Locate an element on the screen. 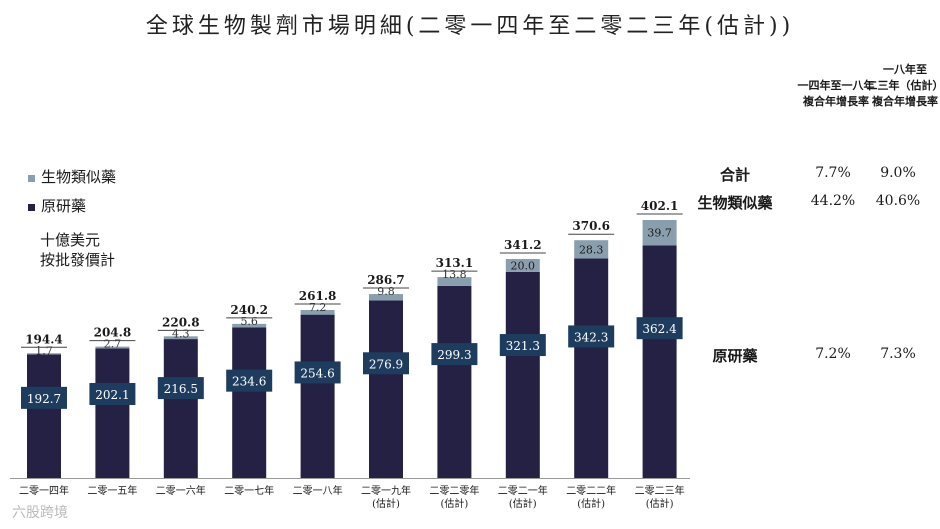 This screenshot has height=529, width=940. x-tick-label-8: 二零二二年 is located at coordinates (591, 490).